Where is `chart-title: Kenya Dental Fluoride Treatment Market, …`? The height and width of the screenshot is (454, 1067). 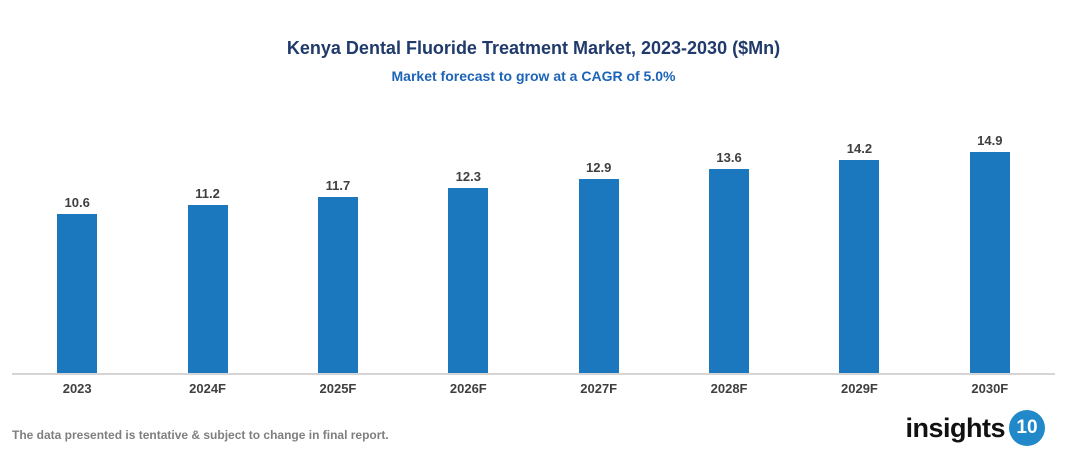 chart-title: Kenya Dental Fluoride Treatment Market, … is located at coordinates (533, 48).